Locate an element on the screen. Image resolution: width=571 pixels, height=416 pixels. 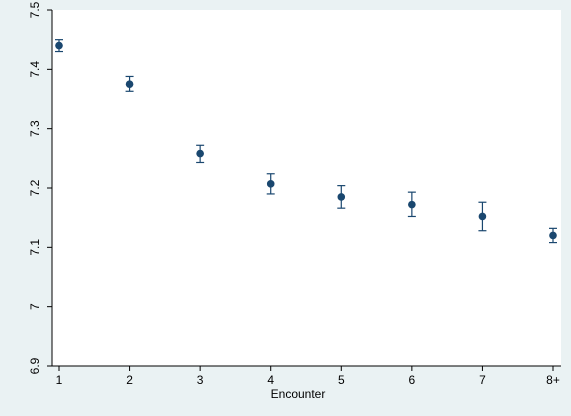
x-axis-ticks: 1 2 3 4 5 6 7 8+ is located at coordinates (308, 376).